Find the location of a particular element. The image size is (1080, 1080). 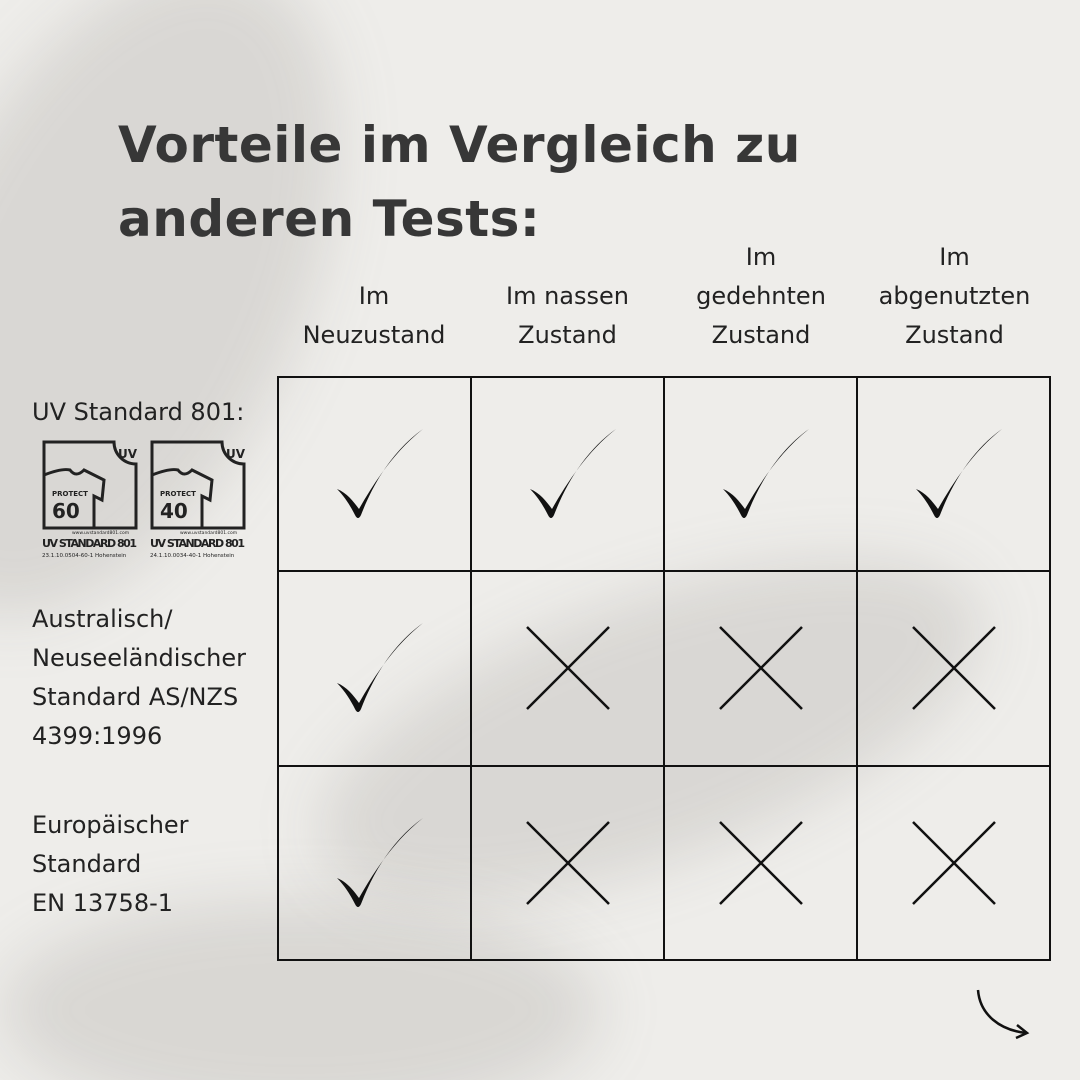

svg-text: 40 is located at coordinates (174, 511).